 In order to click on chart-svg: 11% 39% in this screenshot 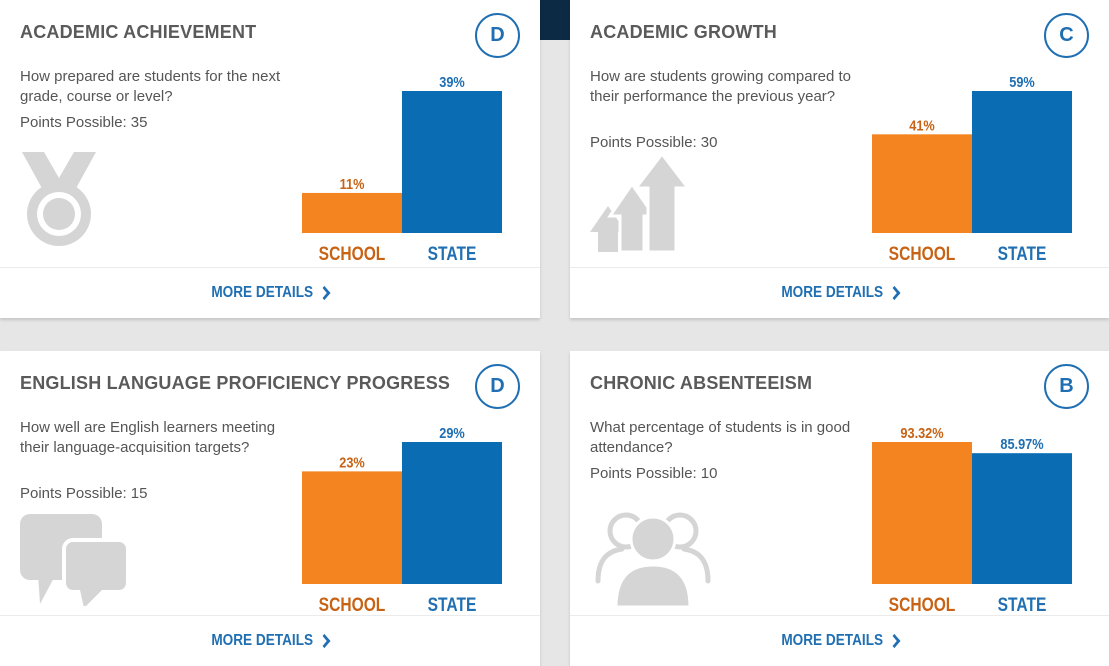, I will do `click(402, 153)`.